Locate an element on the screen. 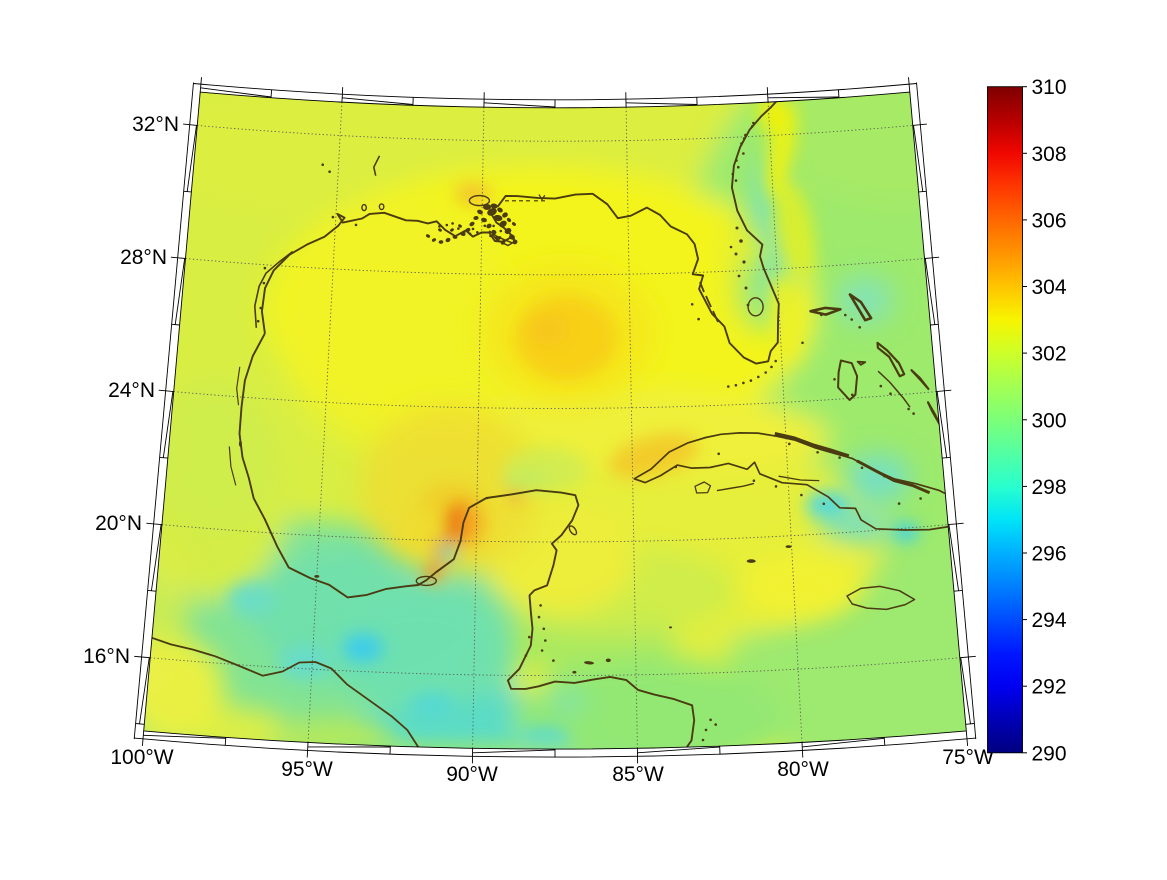  svg-text: 294 is located at coordinates (1049, 620).